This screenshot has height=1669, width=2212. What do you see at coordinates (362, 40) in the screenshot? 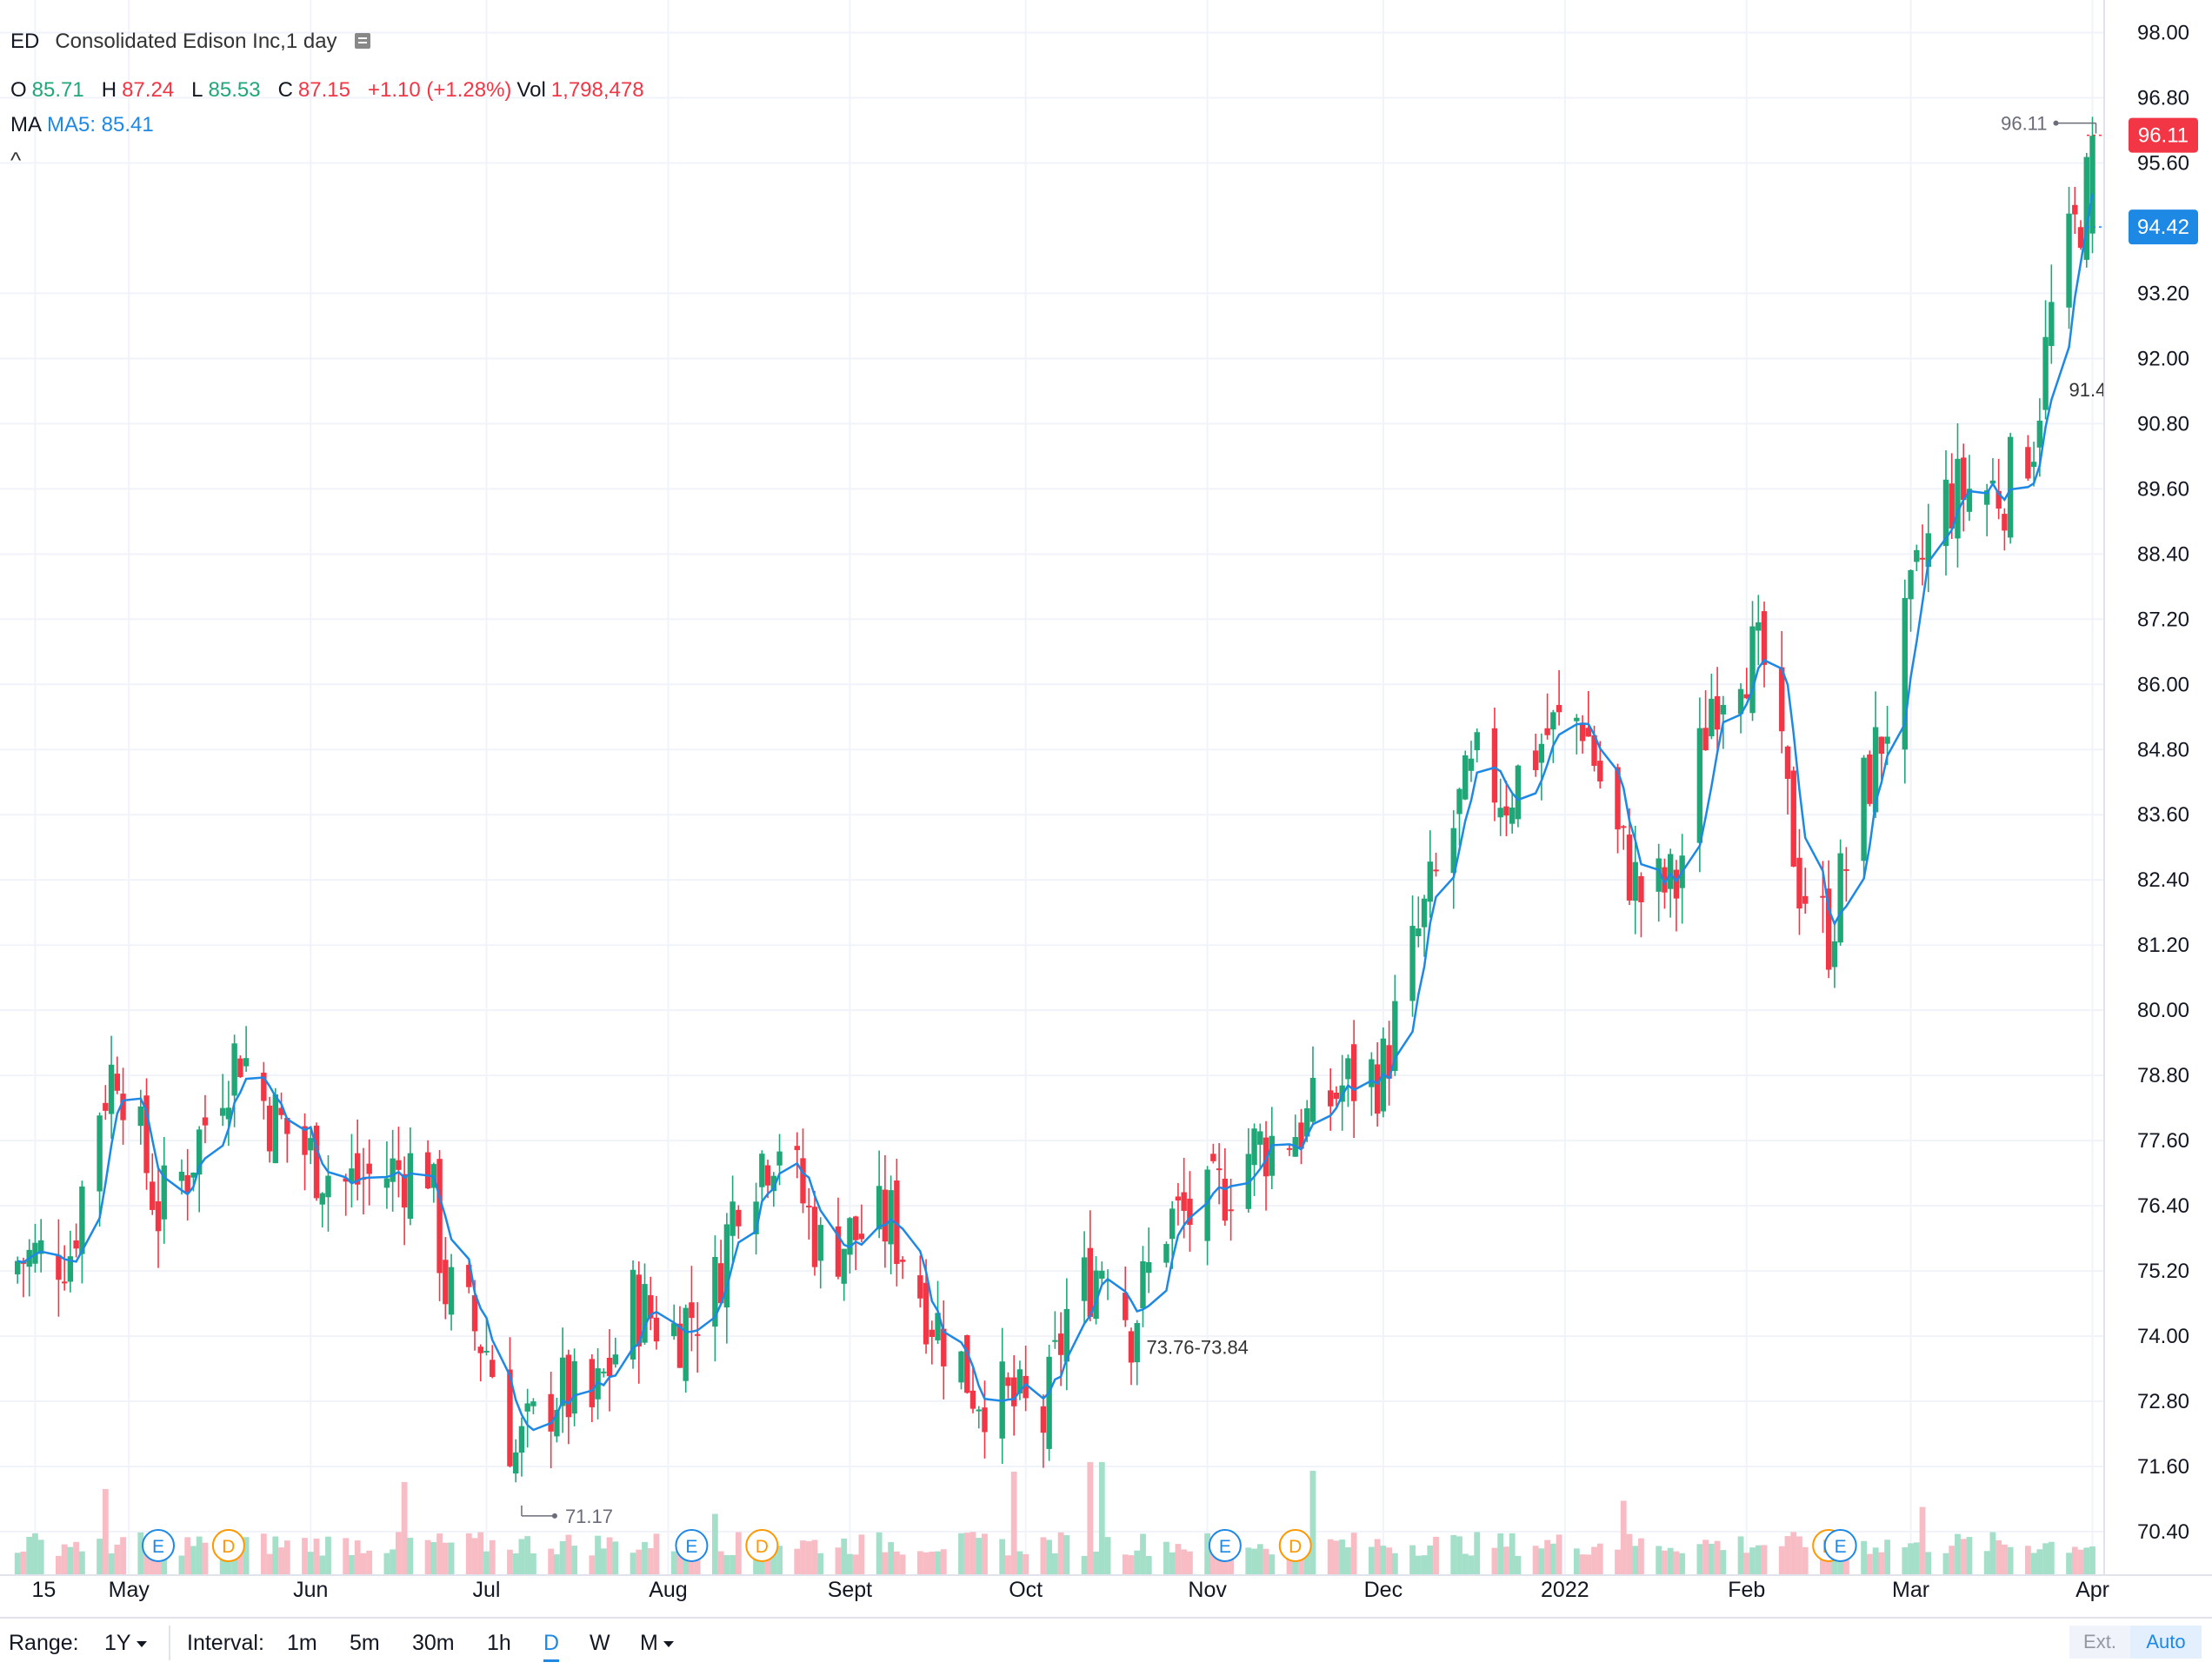
I see `notes-icon` at bounding box center [362, 40].